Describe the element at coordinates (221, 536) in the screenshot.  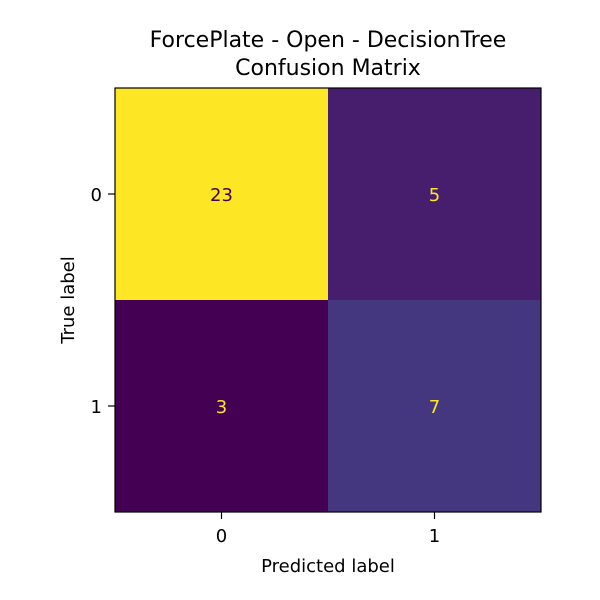
I see `x-tick-label: 0` at that location.